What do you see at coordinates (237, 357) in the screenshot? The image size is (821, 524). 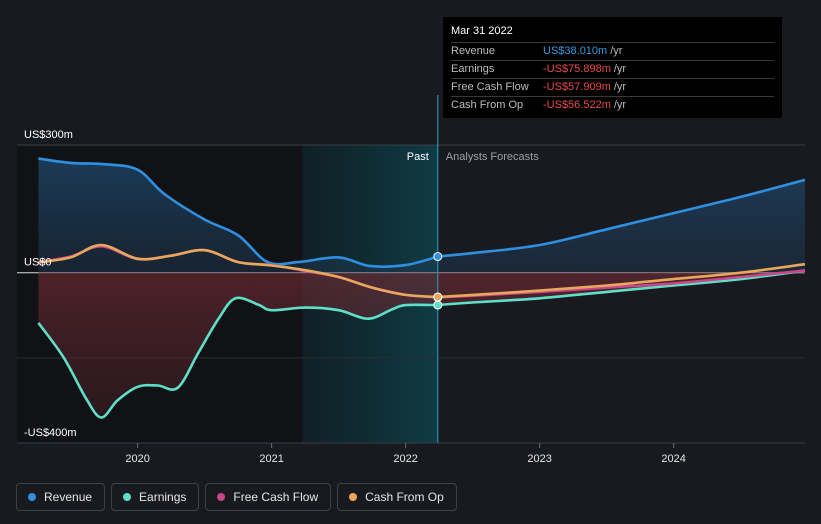 I see `earnings-past-line` at bounding box center [237, 357].